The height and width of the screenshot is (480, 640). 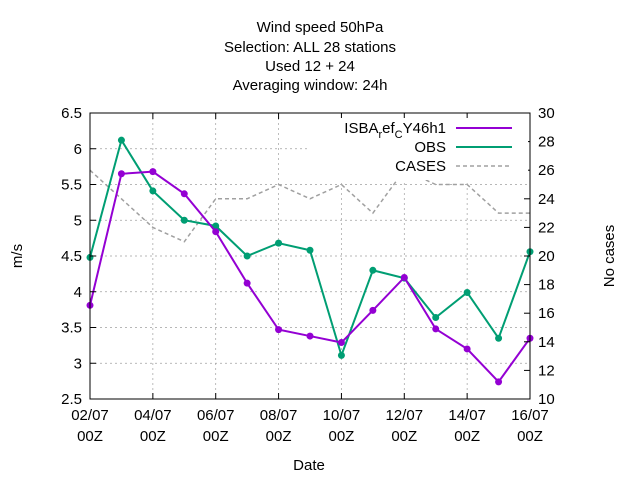 What do you see at coordinates (320, 27) in the screenshot?
I see `title-line-1: Wind speed 50hPa` at bounding box center [320, 27].